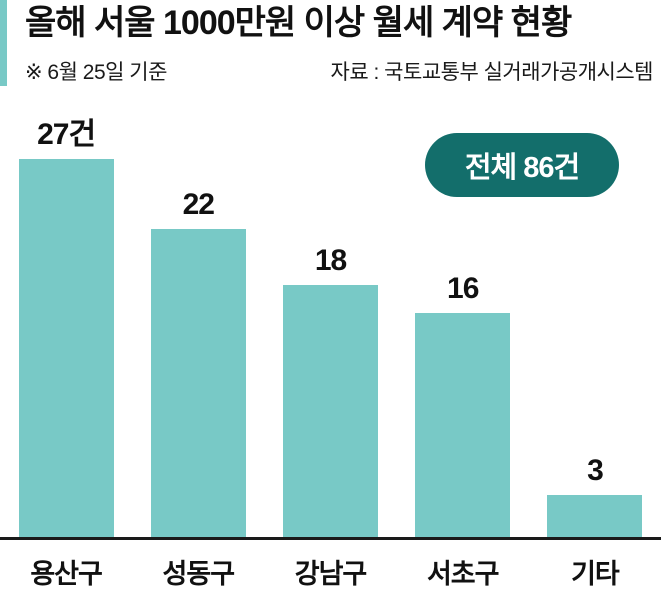 Image resolution: width=661 pixels, height=591 pixels. Describe the element at coordinates (96, 72) in the screenshot. I see `date-note: ※ 6월 25일 기준` at that location.